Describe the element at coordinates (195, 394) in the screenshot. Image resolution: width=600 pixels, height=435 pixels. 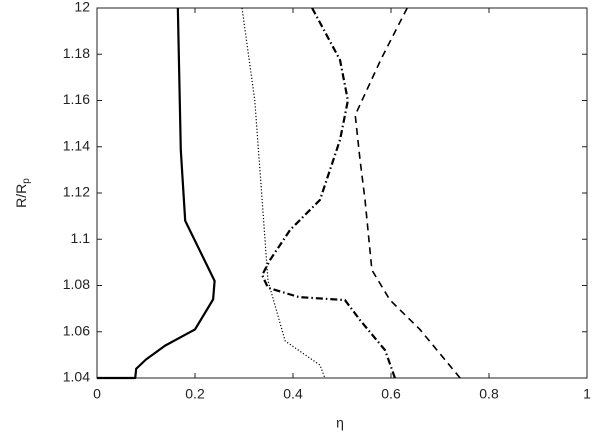
I see `x-tick-label: 0.2` at that location.